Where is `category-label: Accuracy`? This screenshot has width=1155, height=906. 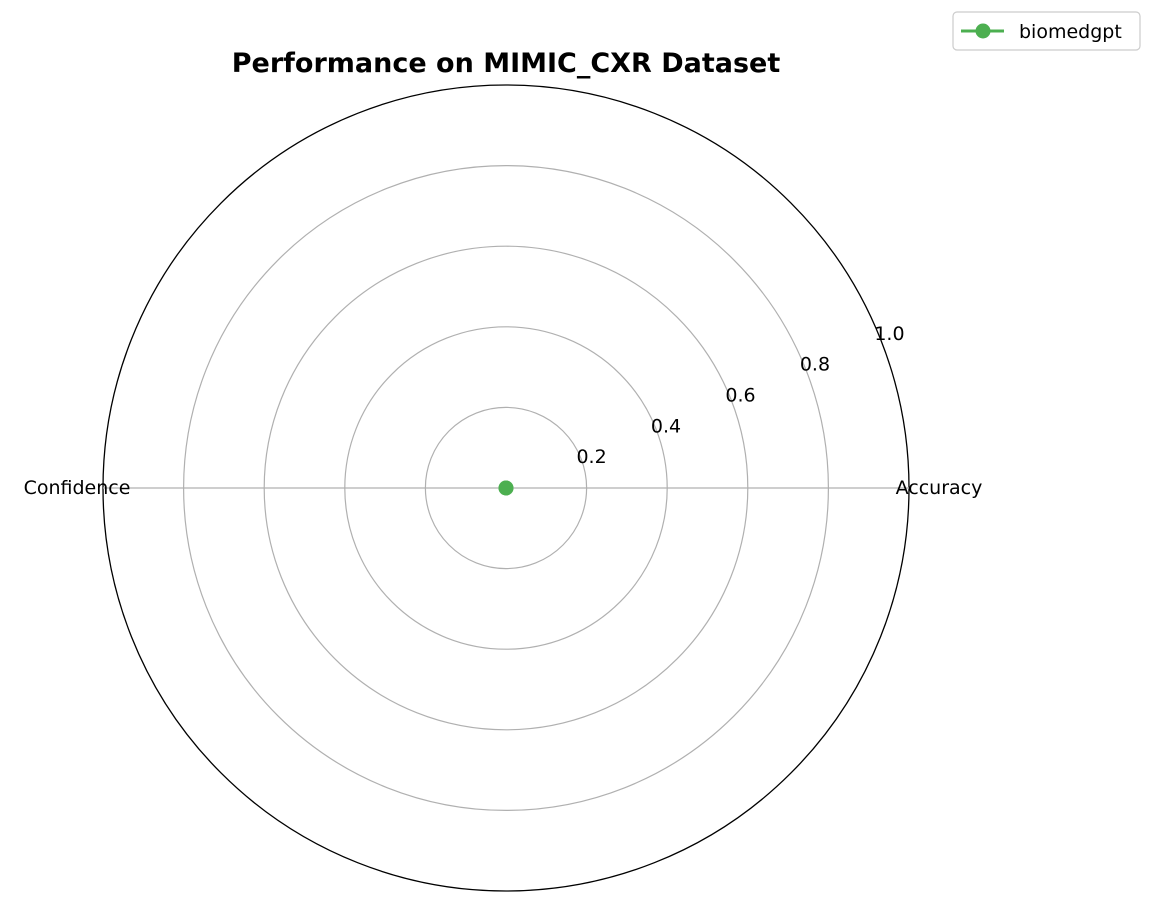
category-label: Accuracy is located at coordinates (939, 488).